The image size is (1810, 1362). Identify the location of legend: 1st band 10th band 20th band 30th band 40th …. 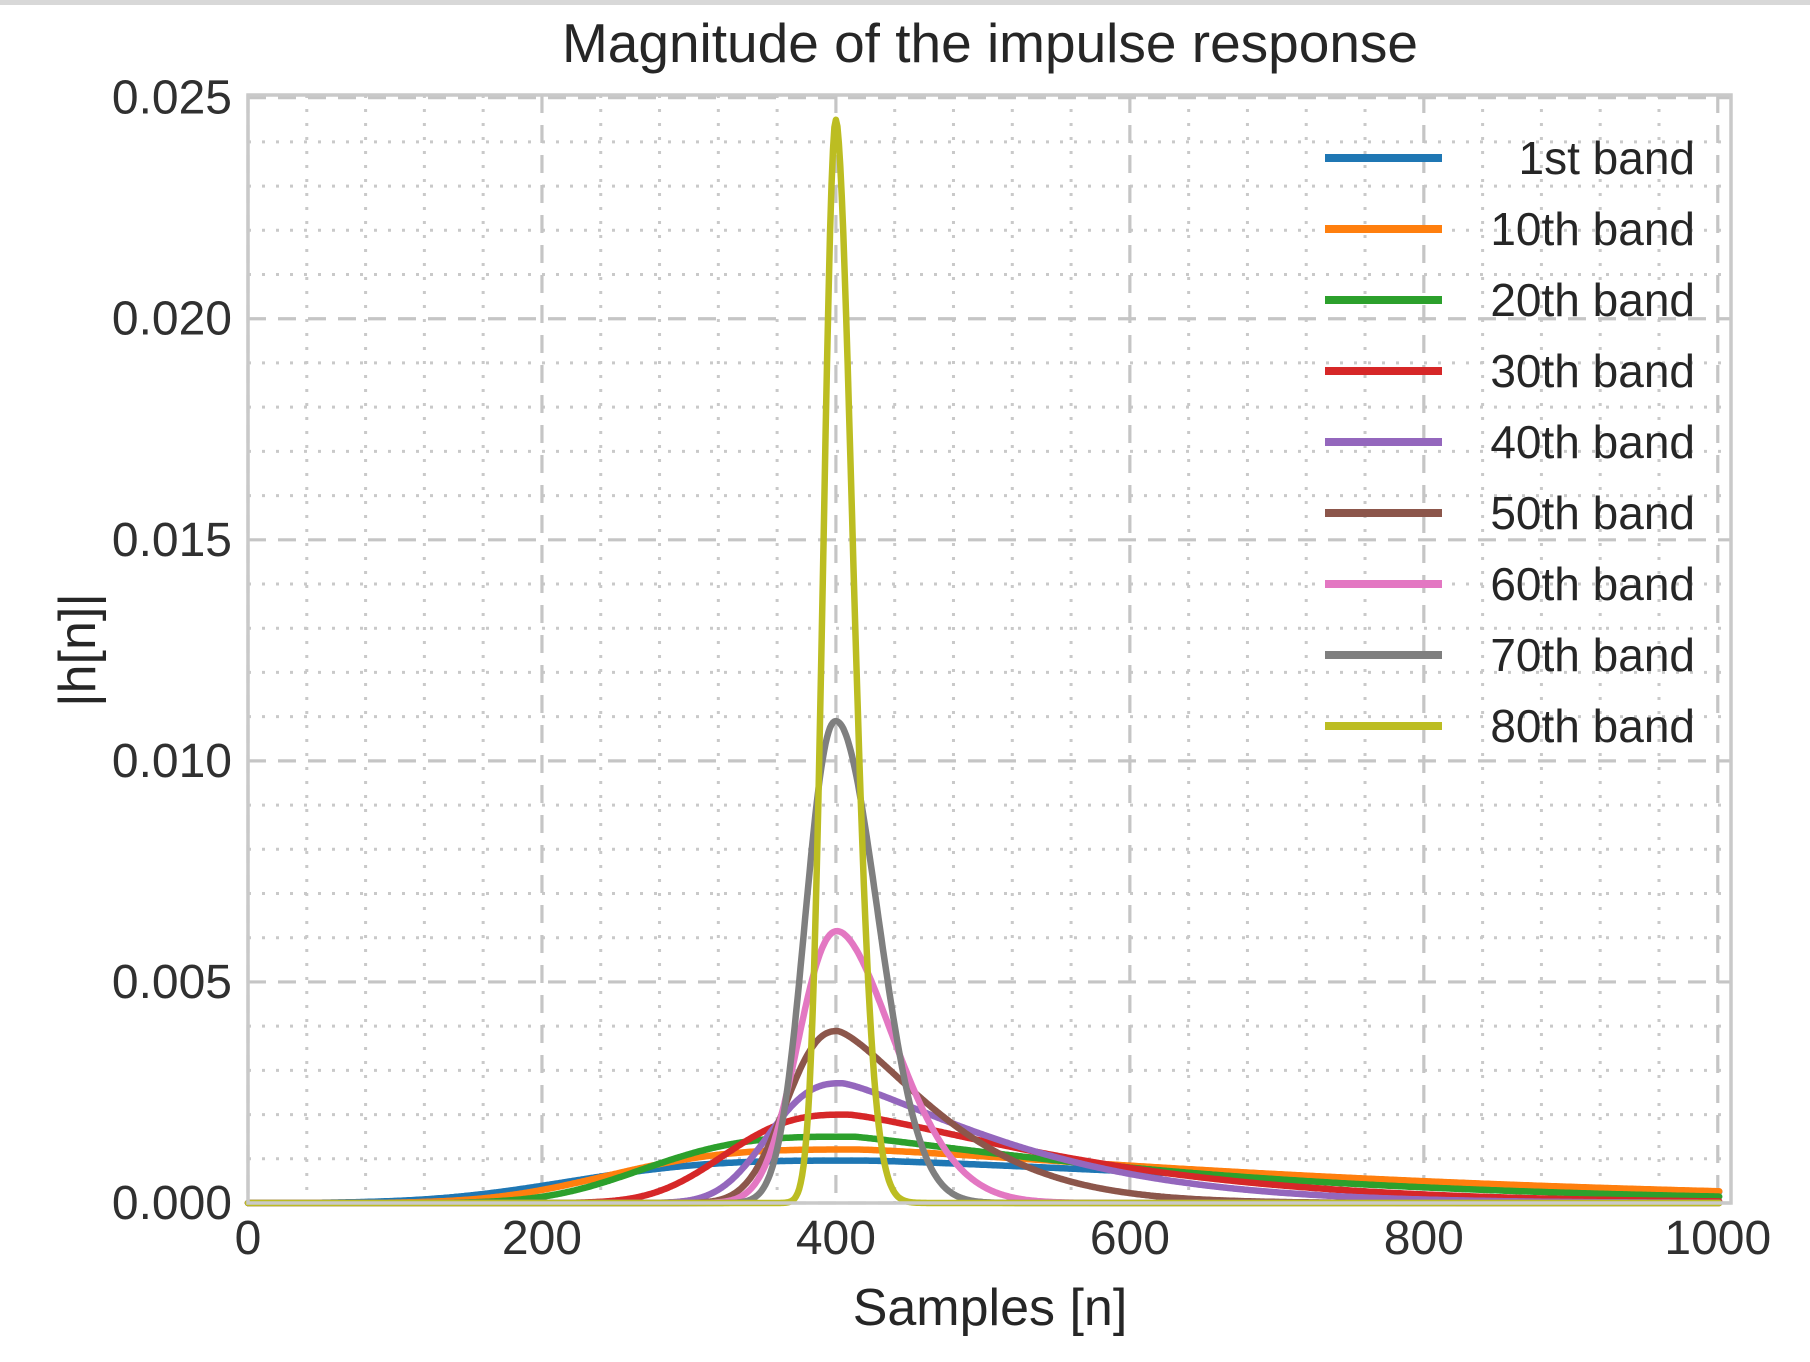
(1510, 442).